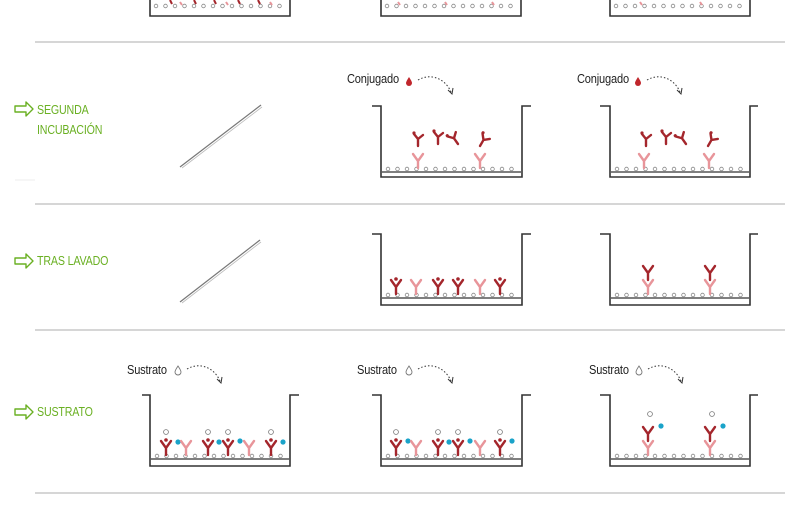  I want to click on reagent-label-sustrato: Sustrato, so click(147, 369).